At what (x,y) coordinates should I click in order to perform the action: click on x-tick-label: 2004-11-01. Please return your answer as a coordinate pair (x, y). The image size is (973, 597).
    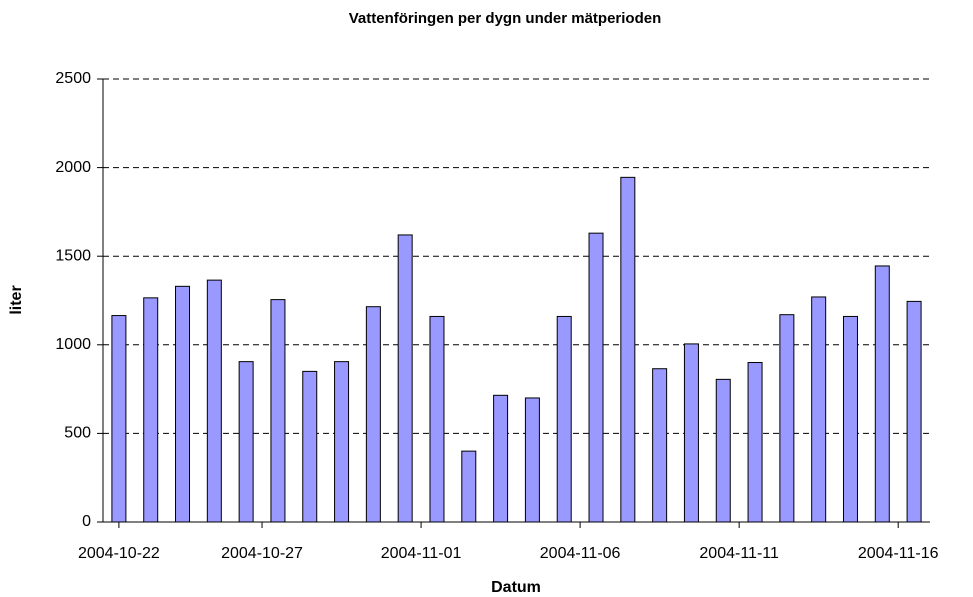
    Looking at the image, I should click on (421, 553).